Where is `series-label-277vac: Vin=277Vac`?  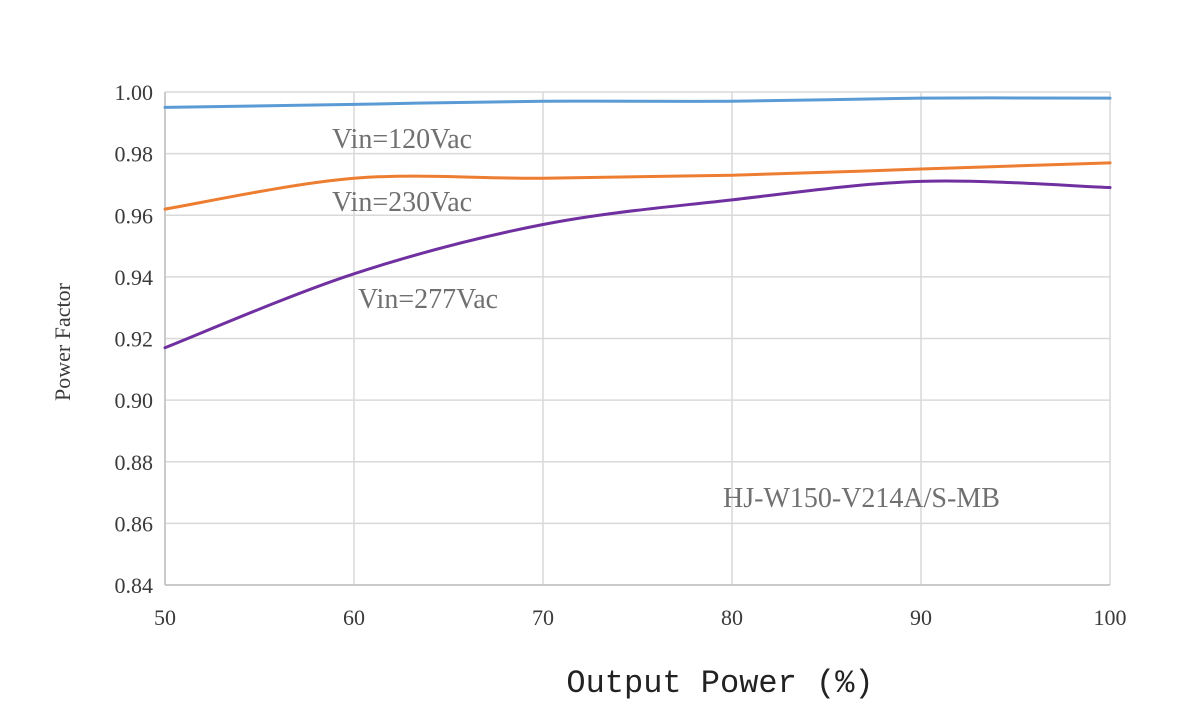 series-label-277vac: Vin=277Vac is located at coordinates (428, 299).